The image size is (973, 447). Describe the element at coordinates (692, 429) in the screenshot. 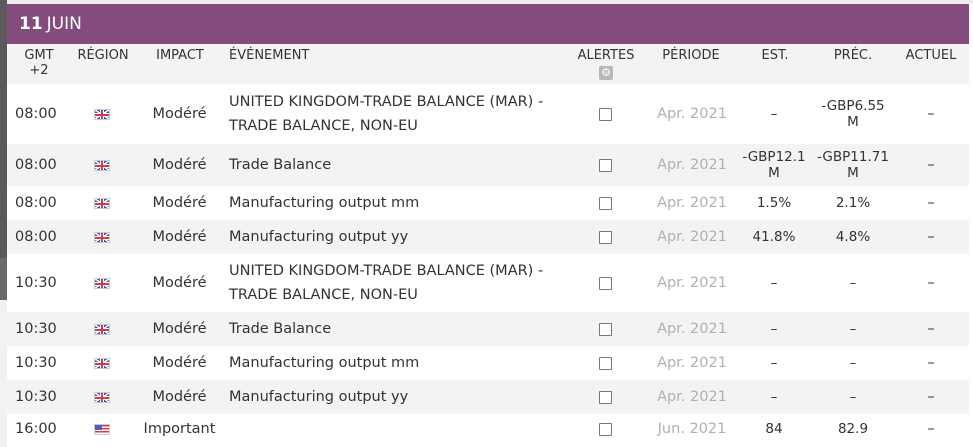

I see `event-period: Jun. 2021` at that location.